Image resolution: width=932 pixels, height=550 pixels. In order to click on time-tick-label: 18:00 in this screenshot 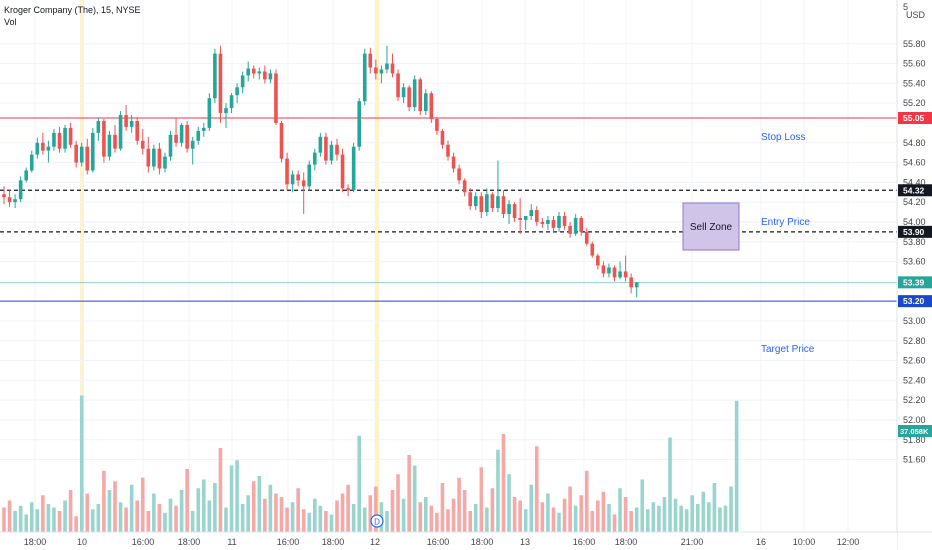, I will do `click(35, 542)`.